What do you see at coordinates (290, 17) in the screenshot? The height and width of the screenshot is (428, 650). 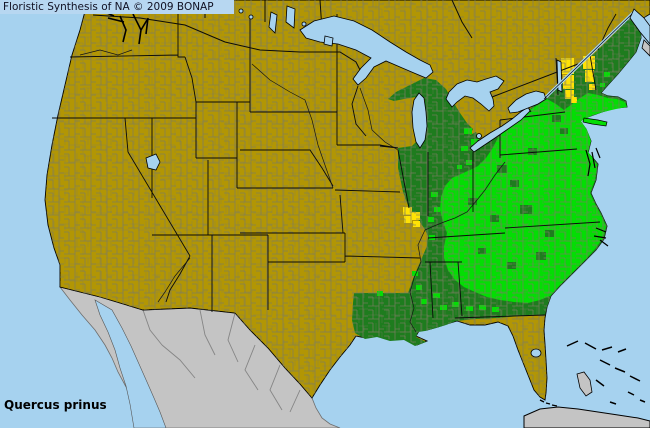 I see `lake-winnipeg` at bounding box center [290, 17].